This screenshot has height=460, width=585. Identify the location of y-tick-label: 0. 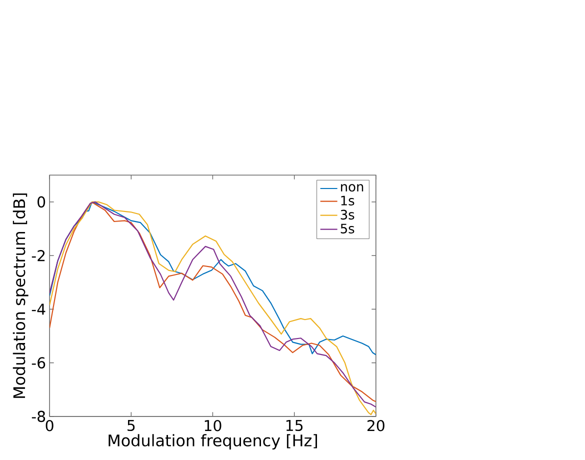
(42, 202).